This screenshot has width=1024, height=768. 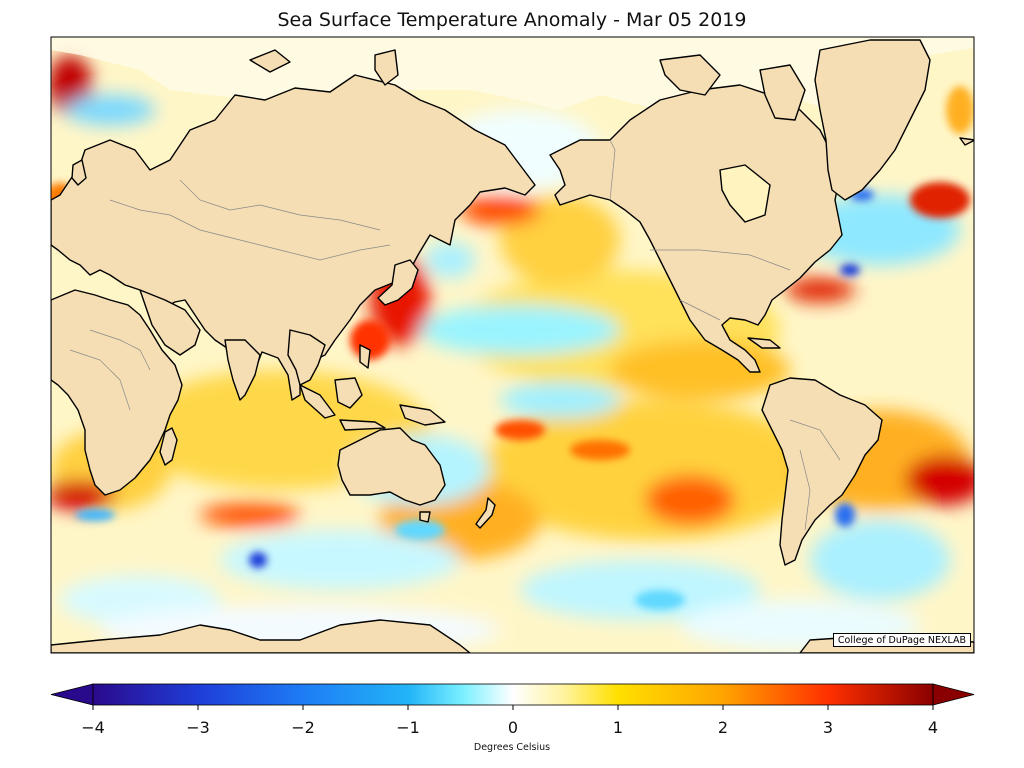 What do you see at coordinates (306, 357) in the screenshot?
I see `indochina` at bounding box center [306, 357].